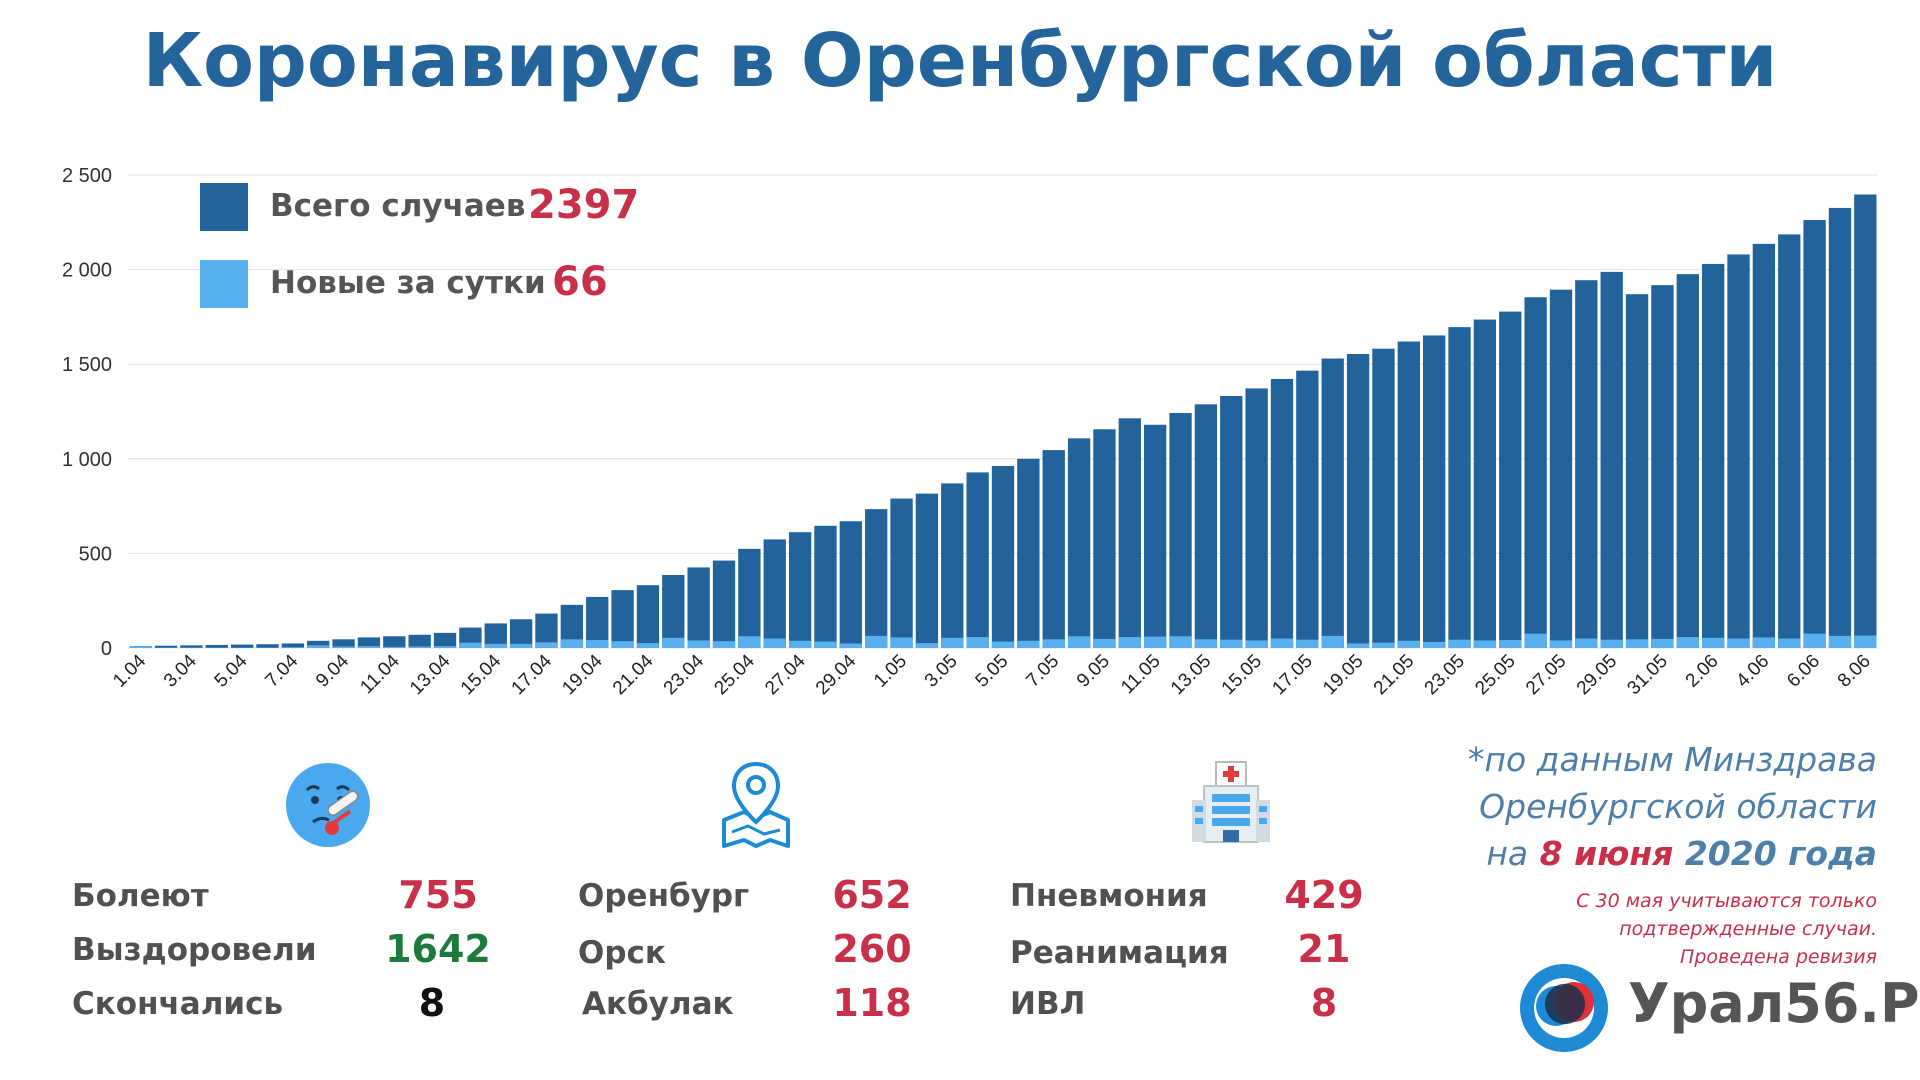 The image size is (1920, 1080). Describe the element at coordinates (1672, 759) in the screenshot. I see `source-line-1: *по данным Минздрава` at that location.